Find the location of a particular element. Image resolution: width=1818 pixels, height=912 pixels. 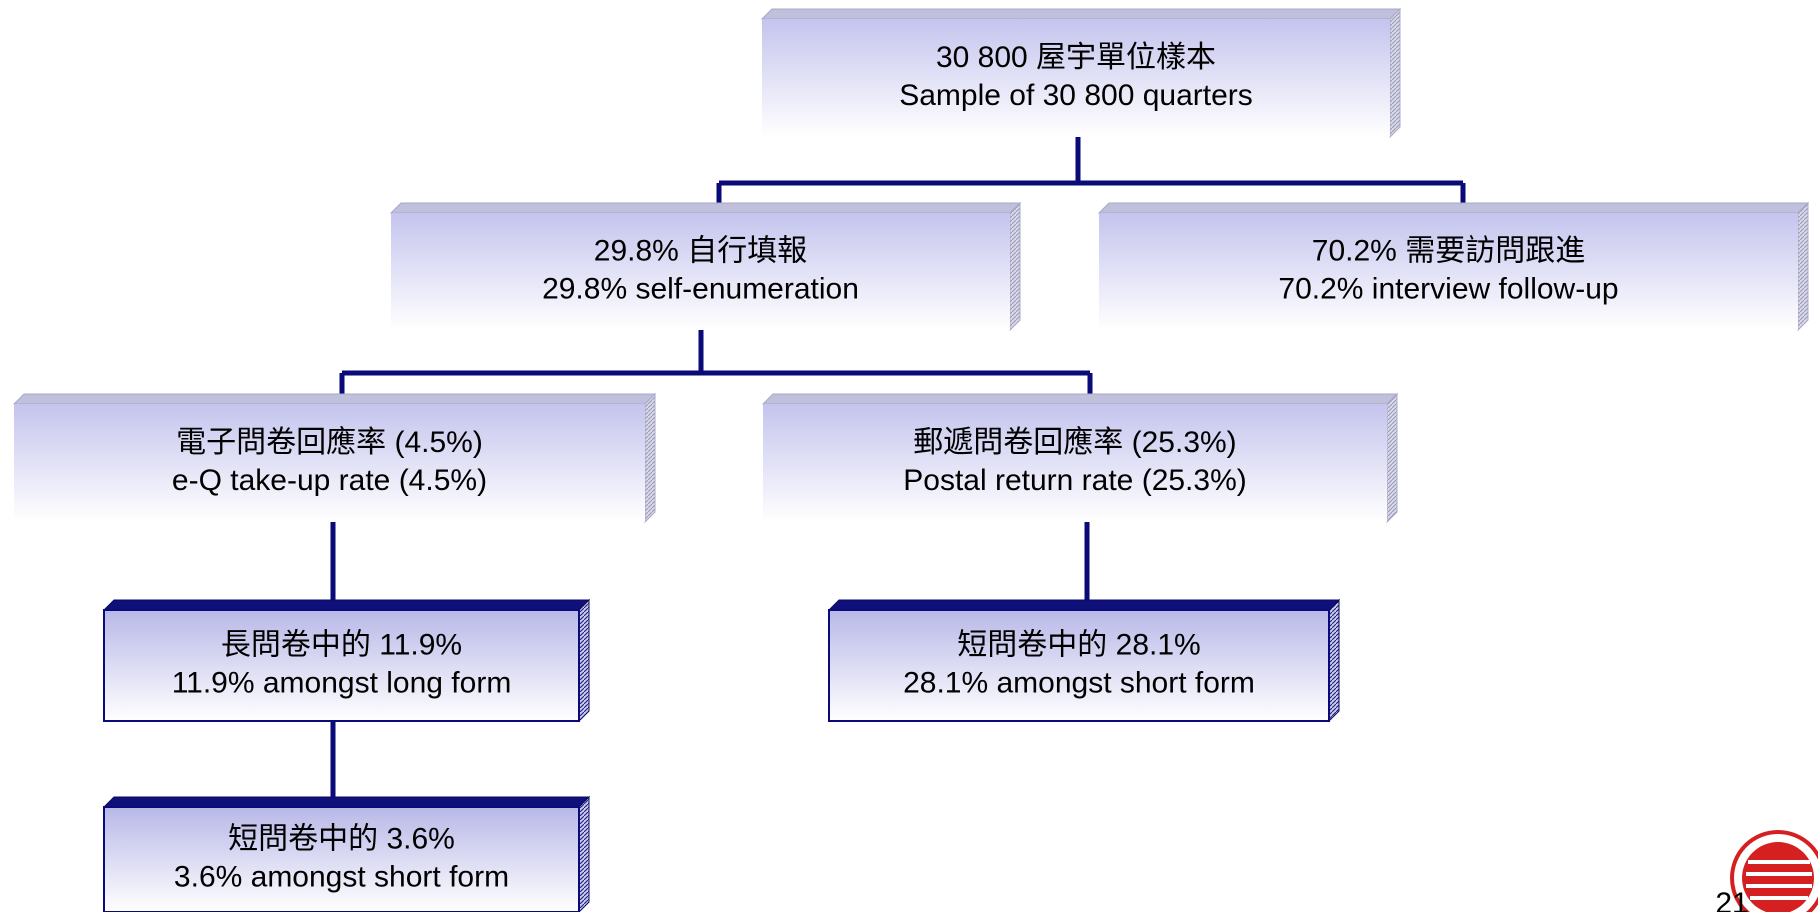

node-label-zh: 29.8% 自行填報 is located at coordinates (700, 250).